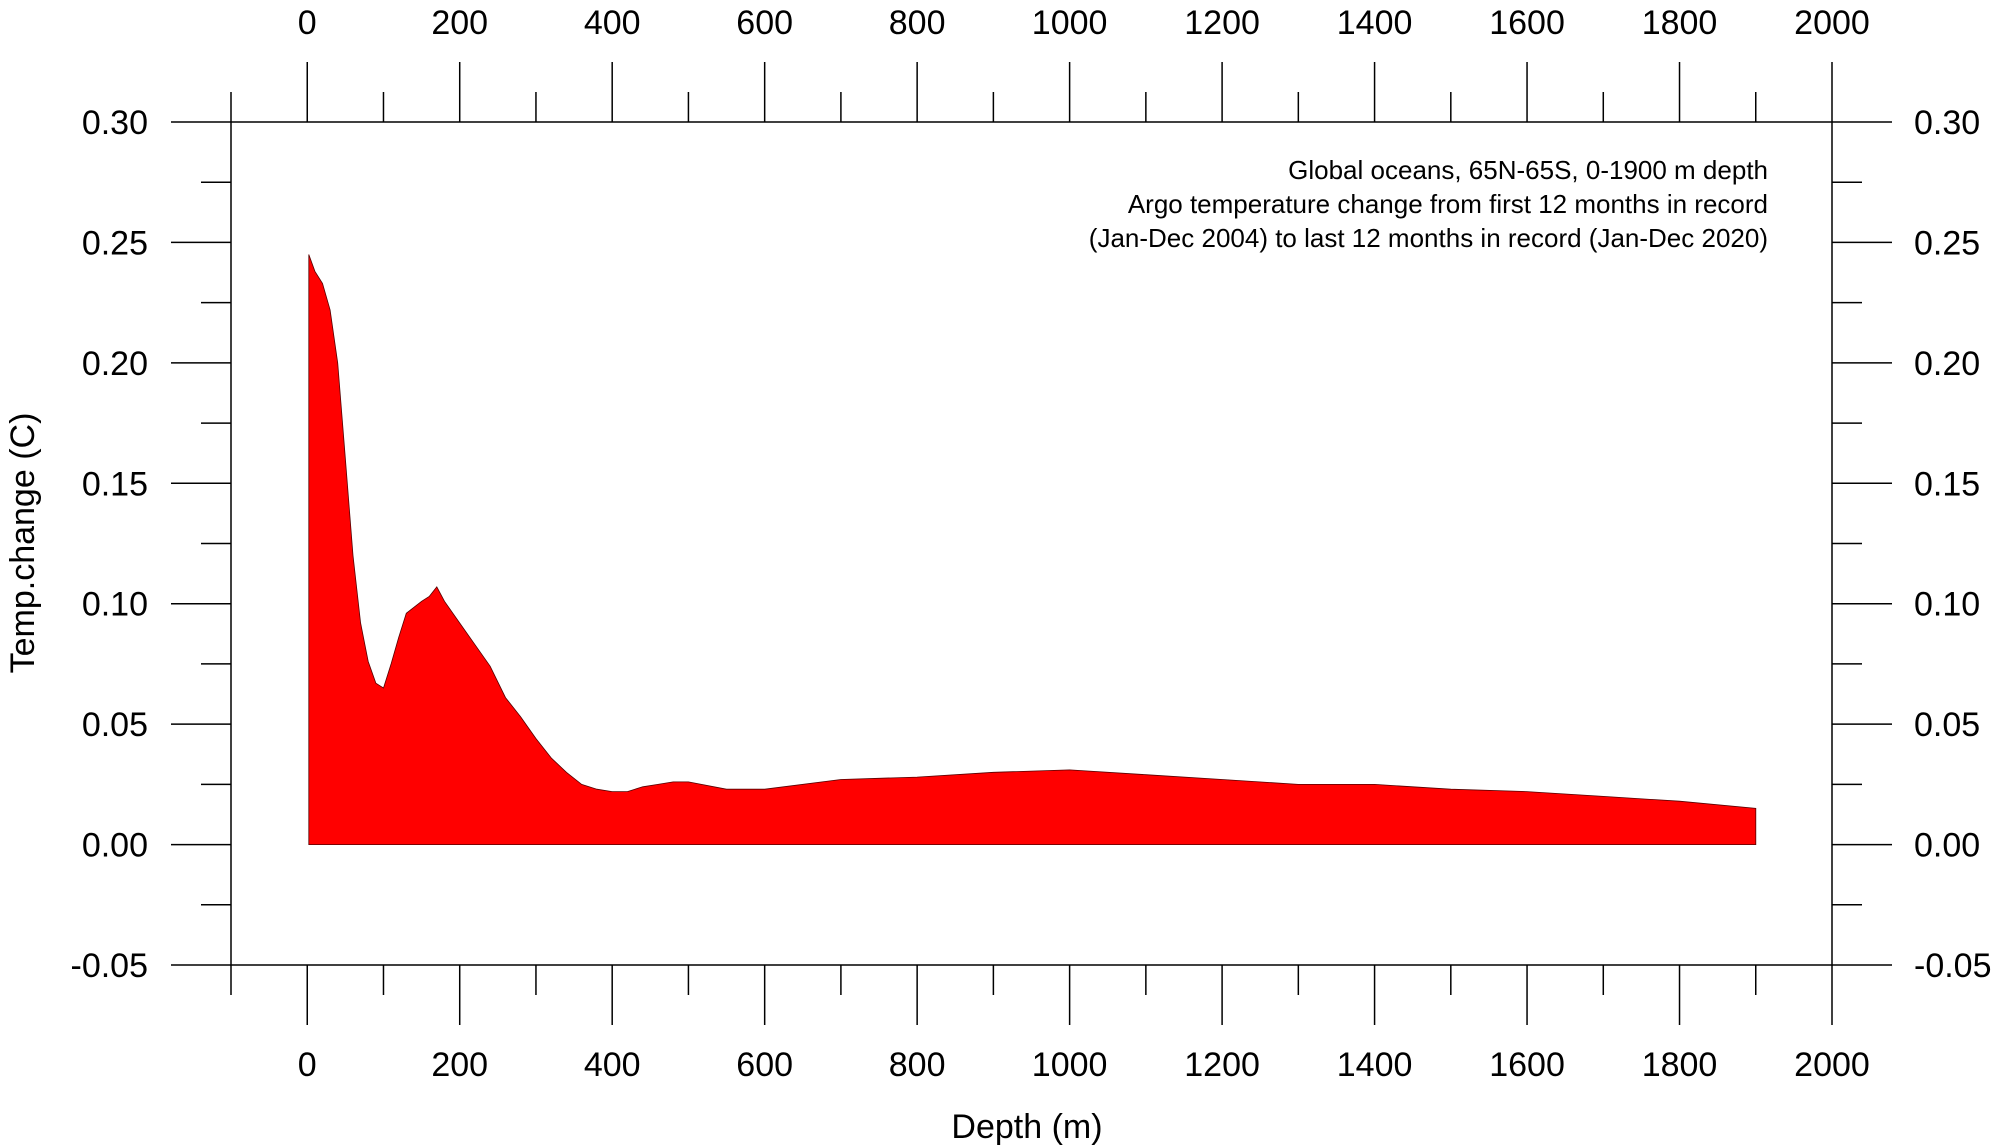 This screenshot has height=1148, width=2000. What do you see at coordinates (1375, 1065) in the screenshot?
I see `x-tick-label-bottom: 1400` at bounding box center [1375, 1065].